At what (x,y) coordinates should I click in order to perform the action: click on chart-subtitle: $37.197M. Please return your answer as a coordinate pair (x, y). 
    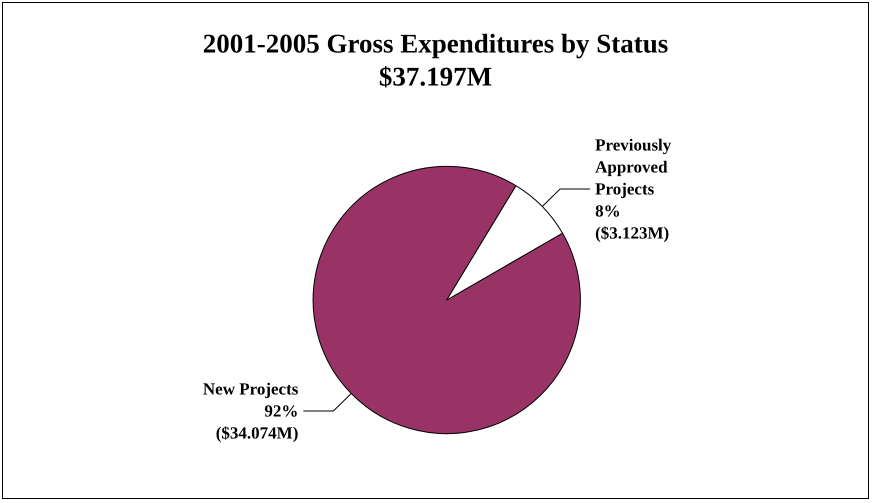
    Looking at the image, I should click on (435, 77).